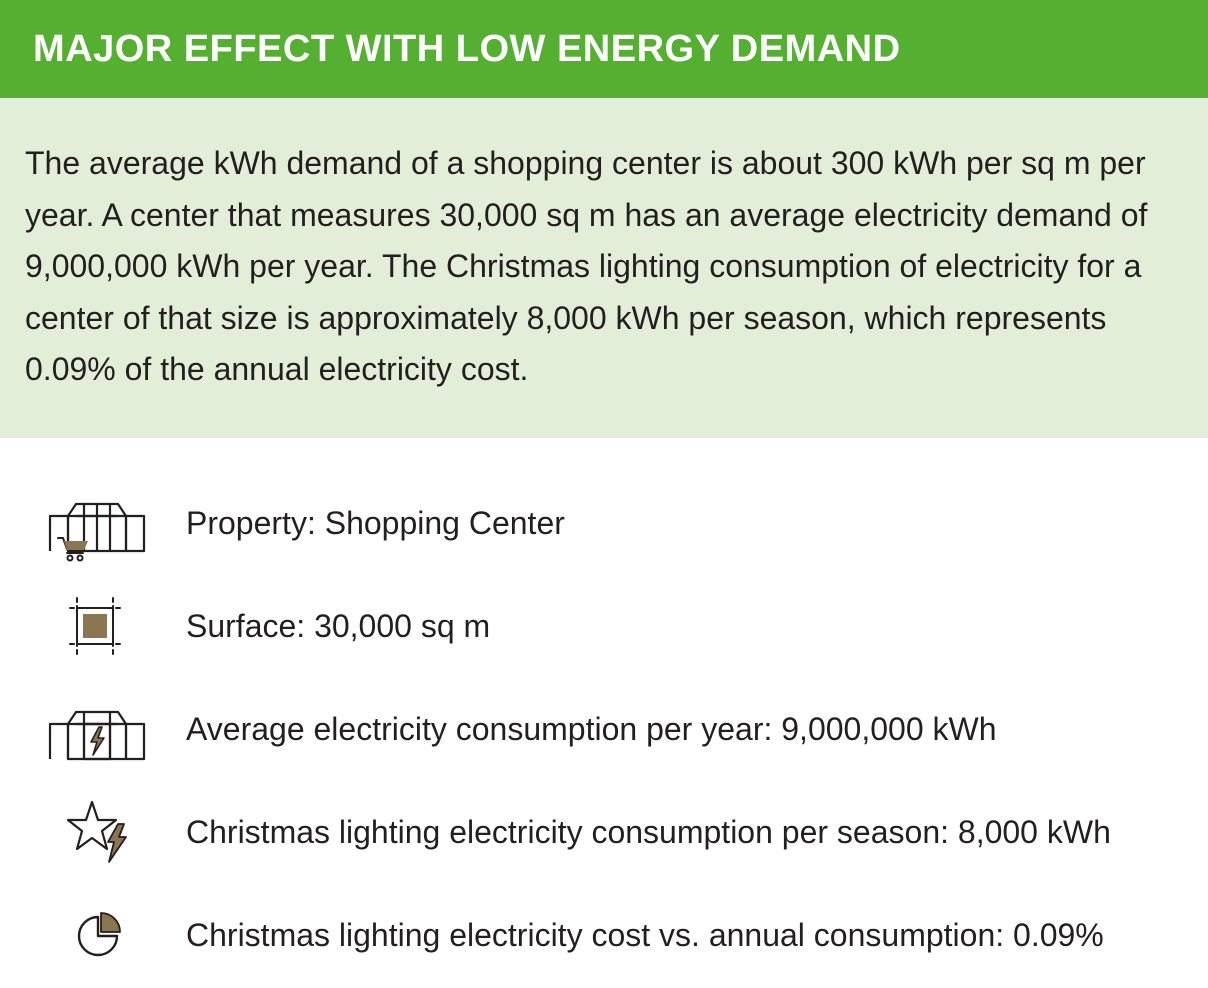 This screenshot has width=1208, height=988. What do you see at coordinates (604, 626) in the screenshot?
I see `fact-surface: Surface: 30,000 sq m` at bounding box center [604, 626].